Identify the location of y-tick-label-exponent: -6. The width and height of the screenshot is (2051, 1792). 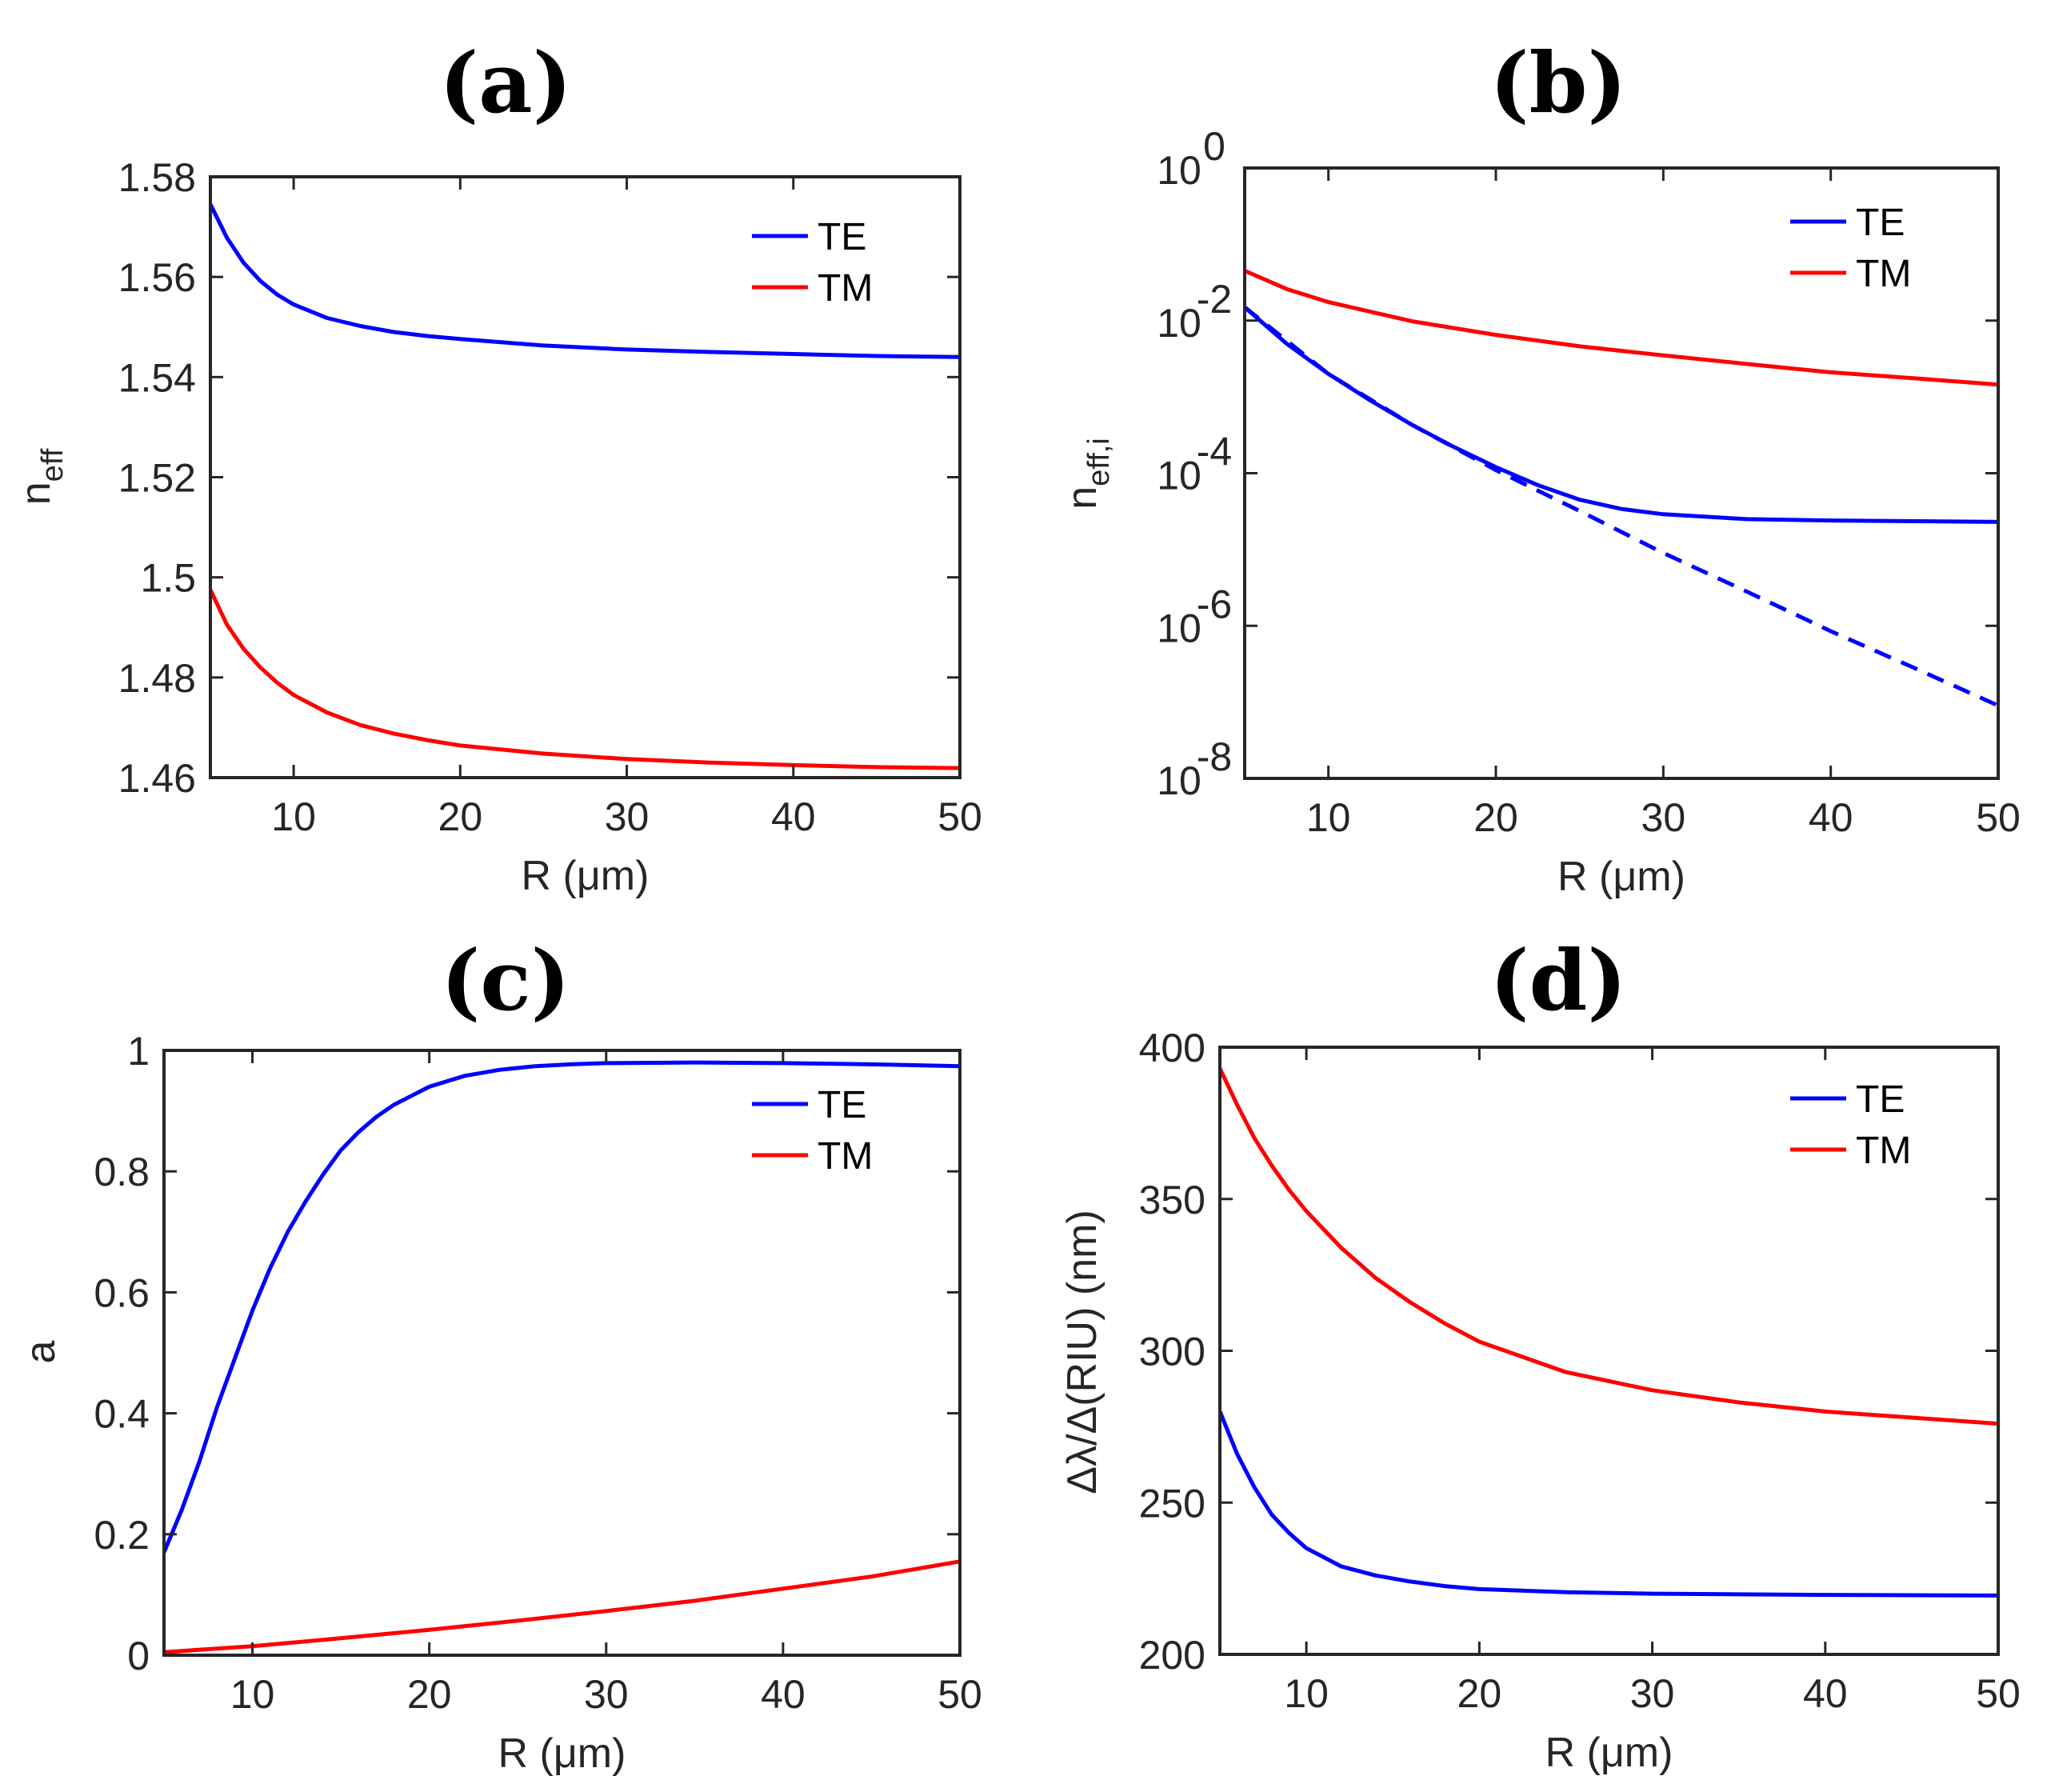
(1214, 604).